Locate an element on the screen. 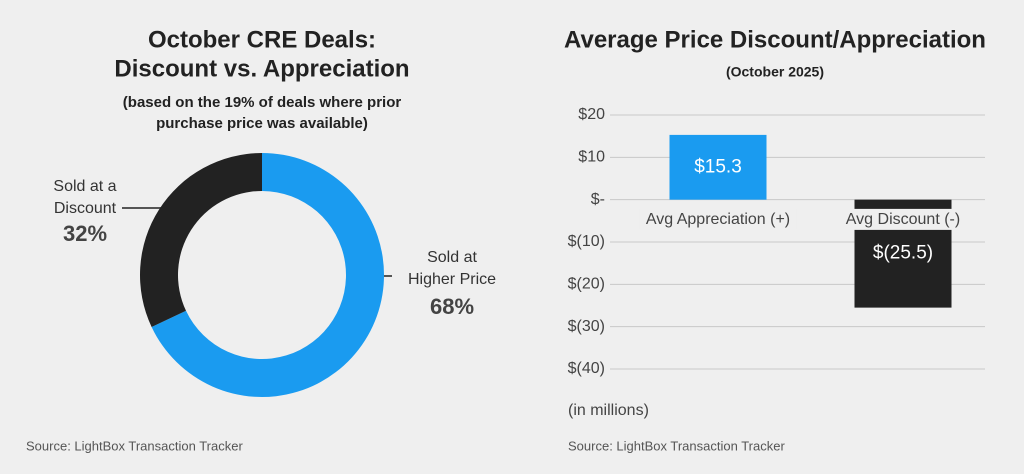 This screenshot has width=1024, height=474. value-label: $(25.5) is located at coordinates (903, 253).